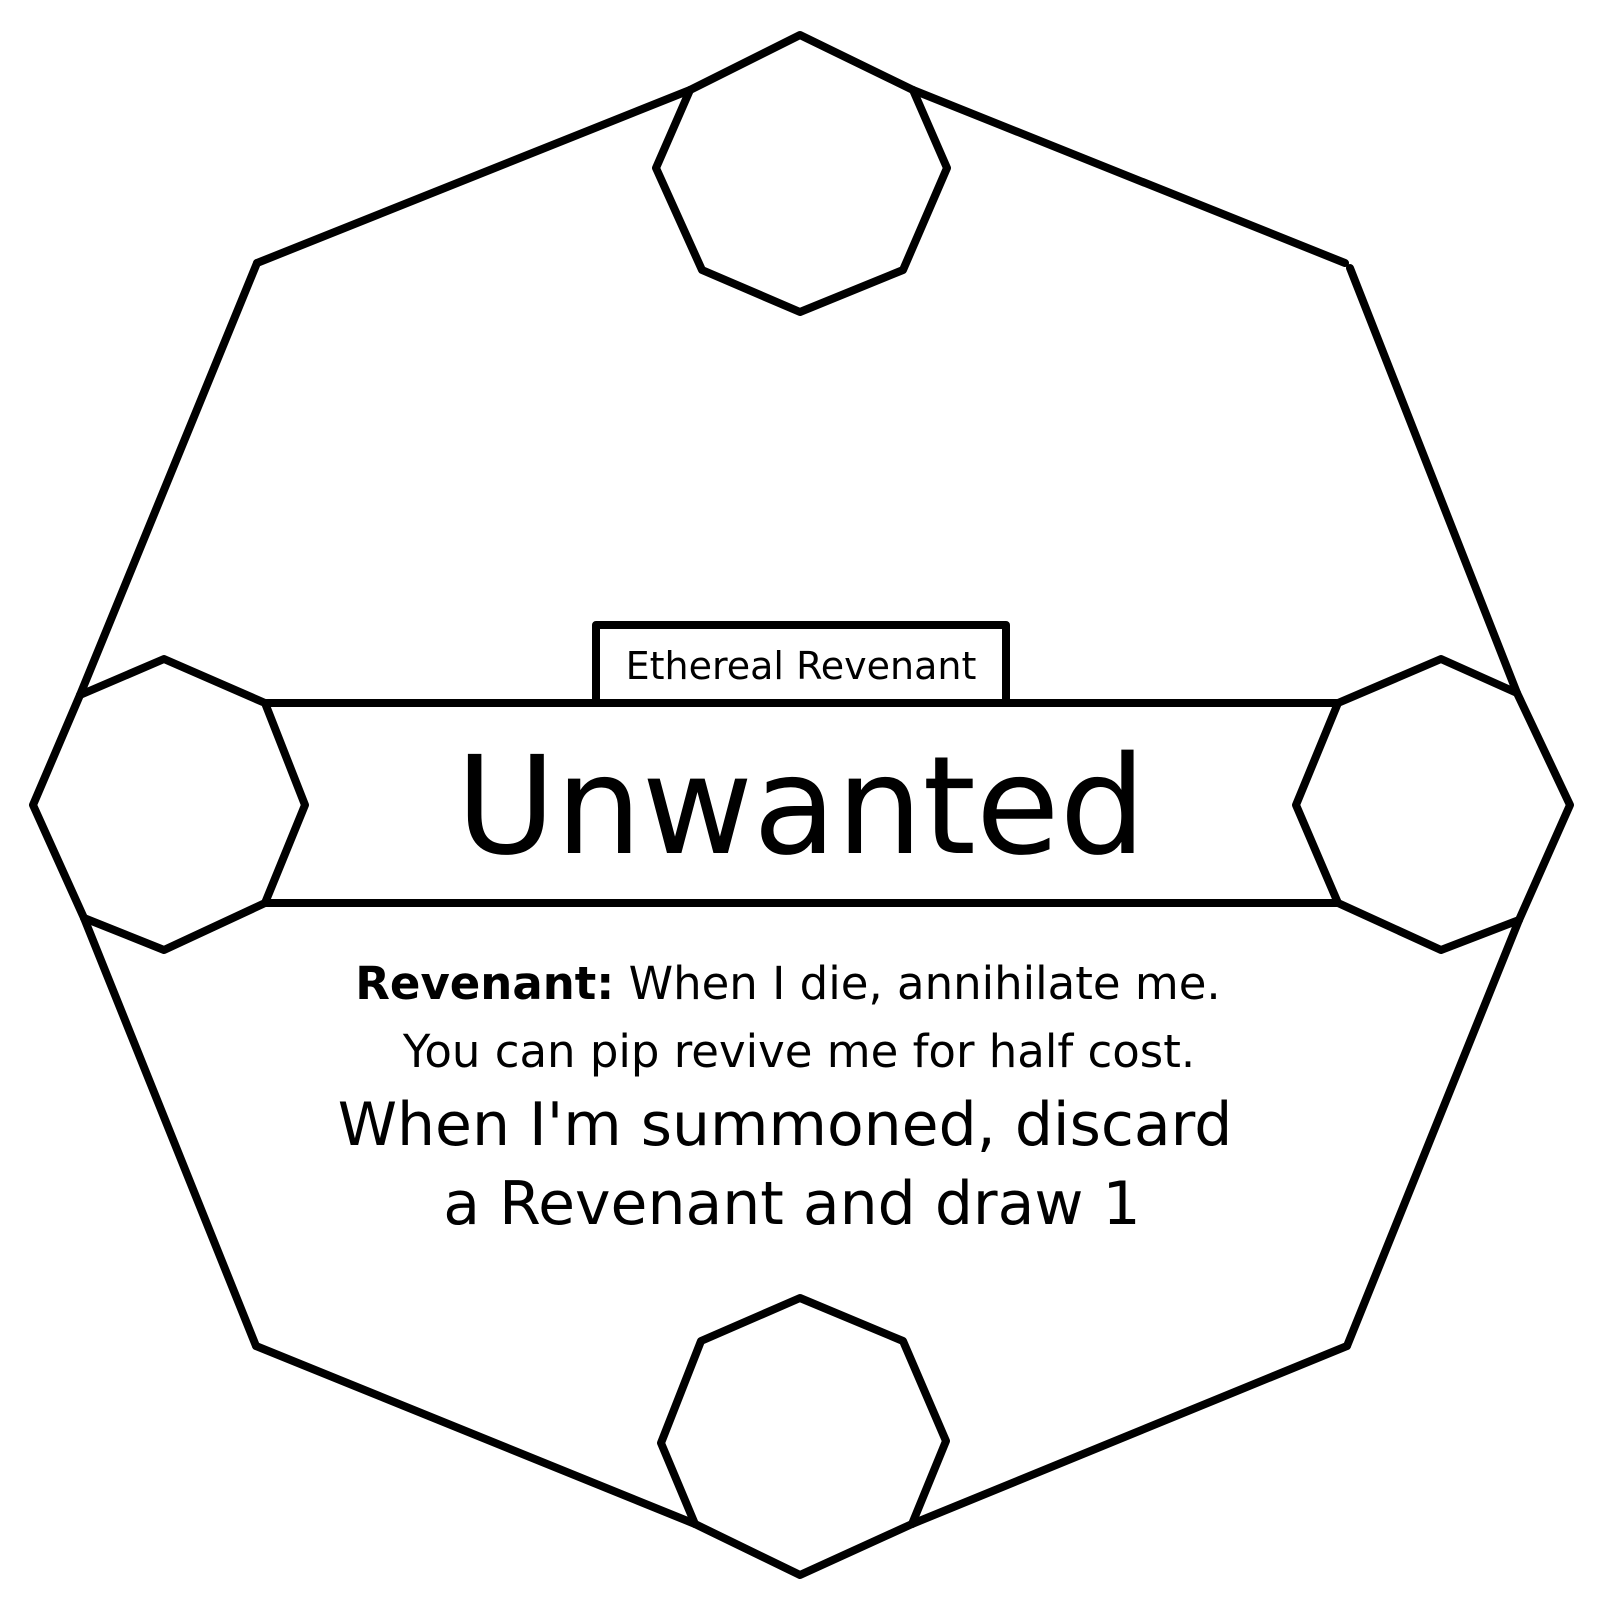  What do you see at coordinates (803, 1411) in the screenshot?
I see `bottom-socket-icon` at bounding box center [803, 1411].